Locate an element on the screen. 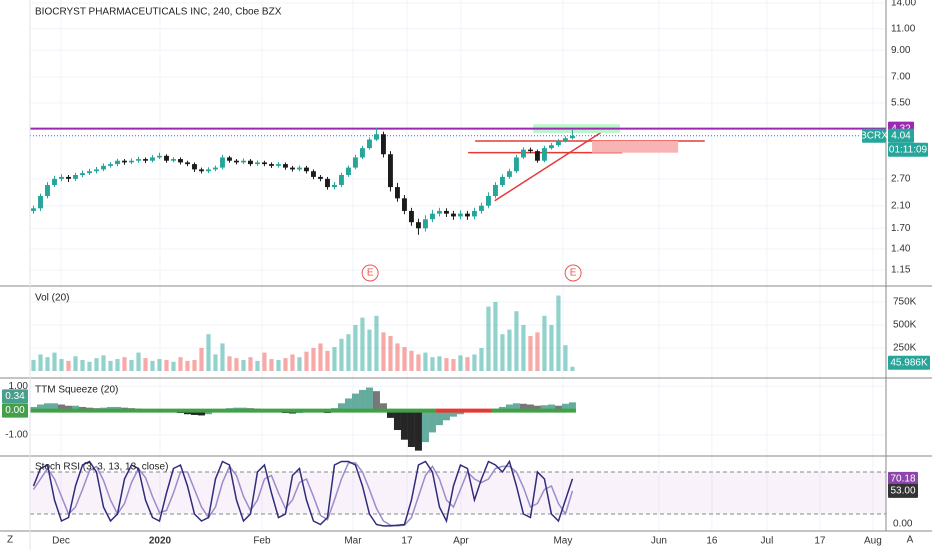 This screenshot has width=932, height=550. value-tag: 53.00 is located at coordinates (902, 491).